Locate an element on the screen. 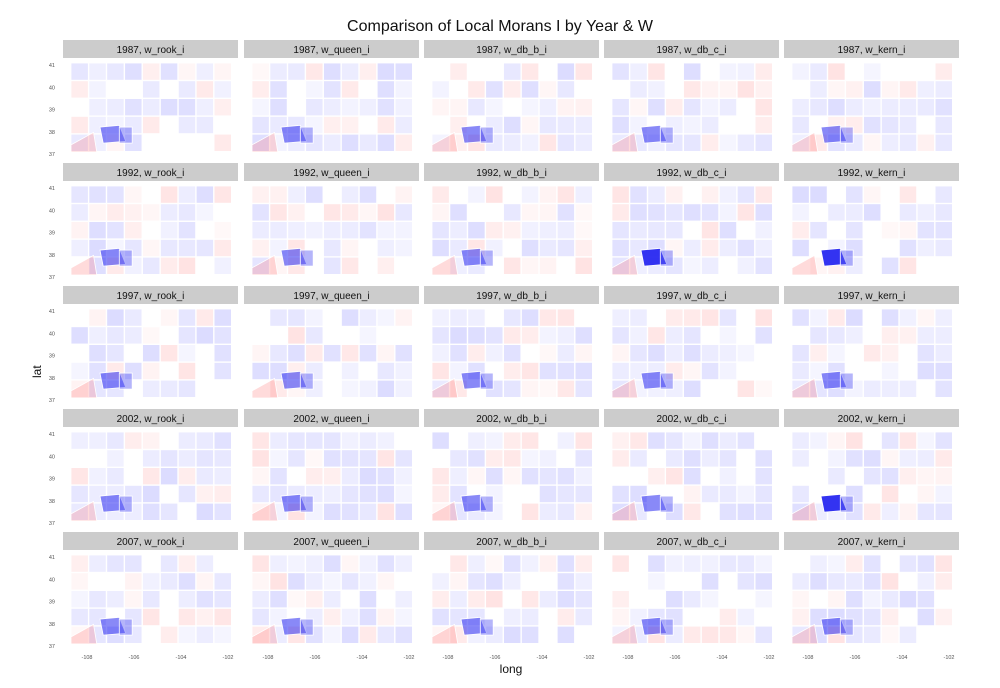 Image resolution: width=1000 pixels, height=688 pixels. x-tick-label: -104 is located at coordinates (361, 658).